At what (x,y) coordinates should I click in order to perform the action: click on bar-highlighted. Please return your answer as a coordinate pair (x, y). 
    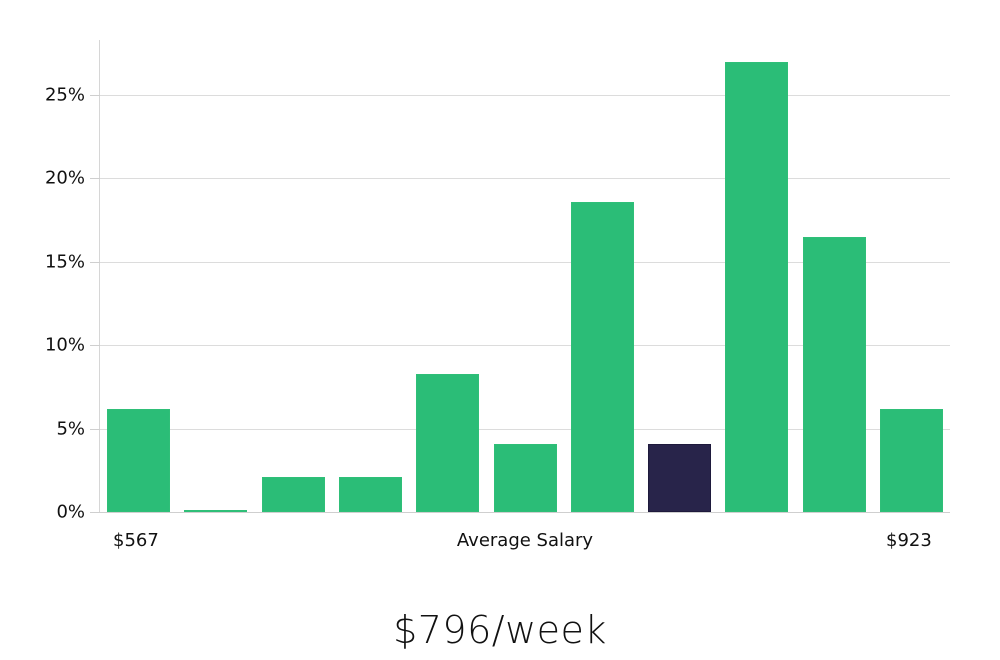
    Looking at the image, I should click on (680, 477).